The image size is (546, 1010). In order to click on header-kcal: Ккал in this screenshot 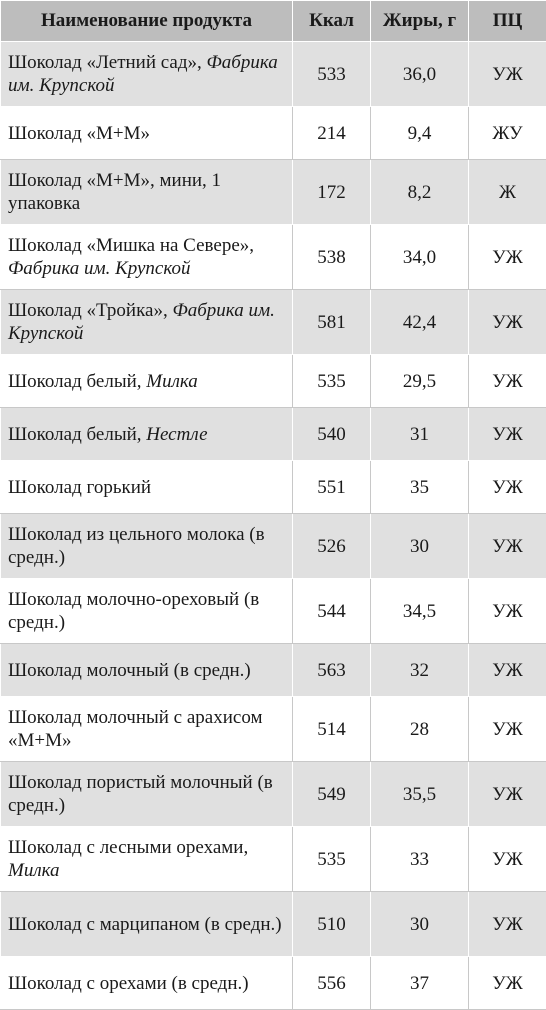, I will do `click(332, 21)`.